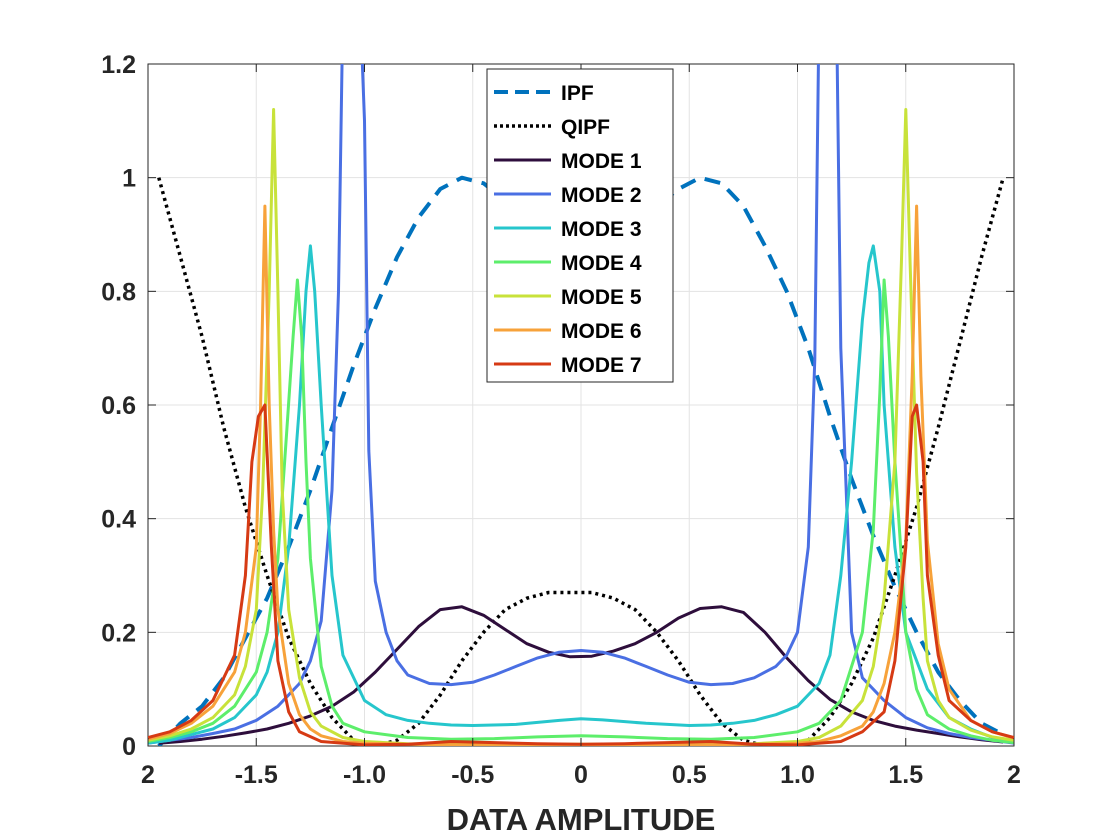 The image size is (1120, 840). Describe the element at coordinates (118, 406) in the screenshot. I see `y-tick-label: 0.6` at that location.